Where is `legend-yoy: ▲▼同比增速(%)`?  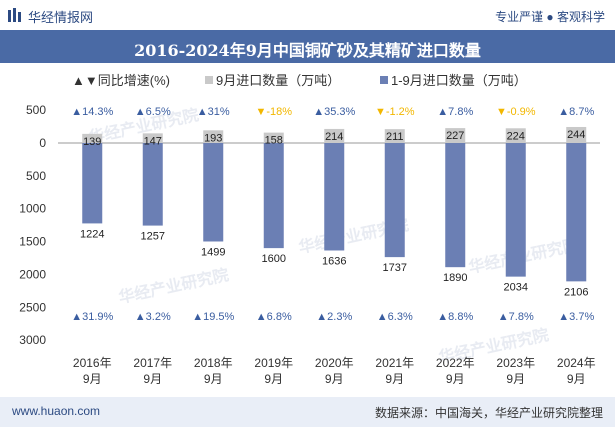 legend-yoy: ▲▼同比增速(%) is located at coordinates (121, 80).